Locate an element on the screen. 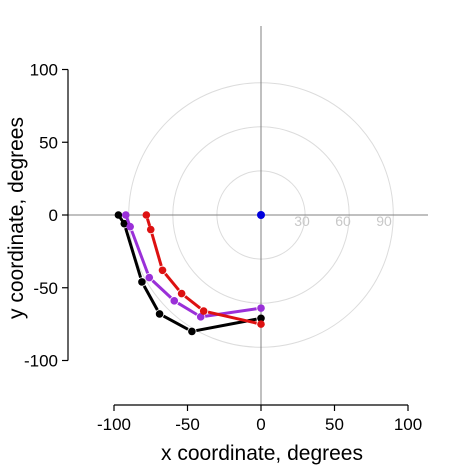 The height and width of the screenshot is (474, 474). y-tick-label: -100 is located at coordinates (41, 361).